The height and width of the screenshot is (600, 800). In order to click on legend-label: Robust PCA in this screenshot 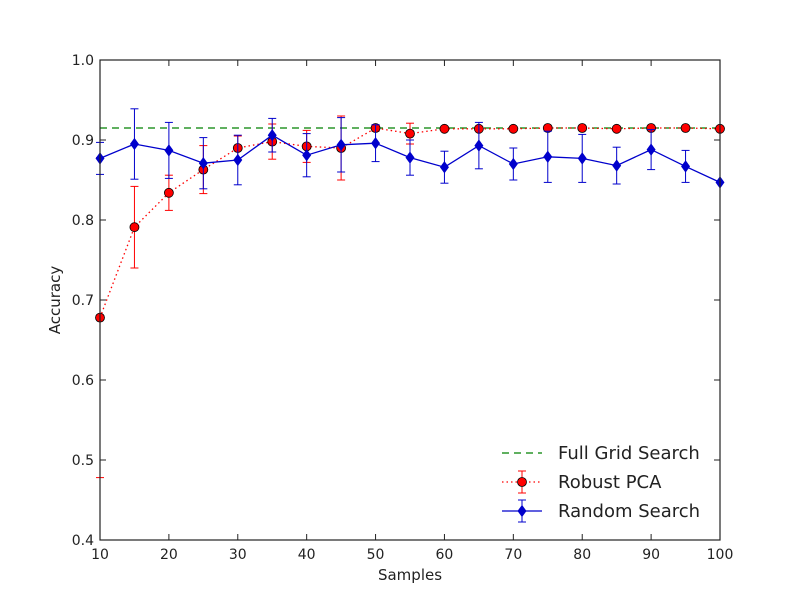, I will do `click(610, 482)`.